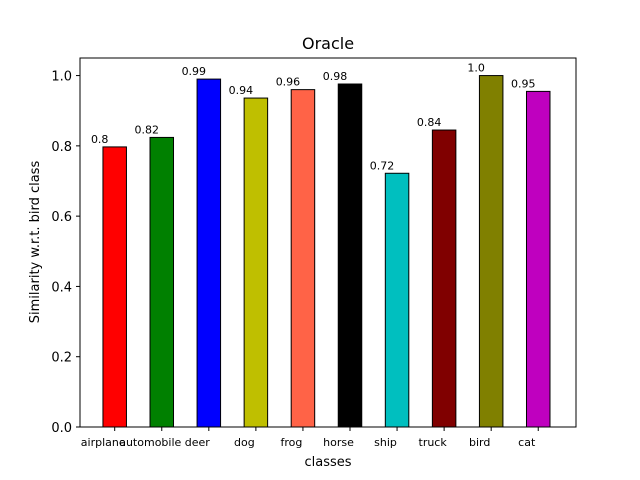  I want to click on x-tick-label-automobile: automobile, so click(150, 442).